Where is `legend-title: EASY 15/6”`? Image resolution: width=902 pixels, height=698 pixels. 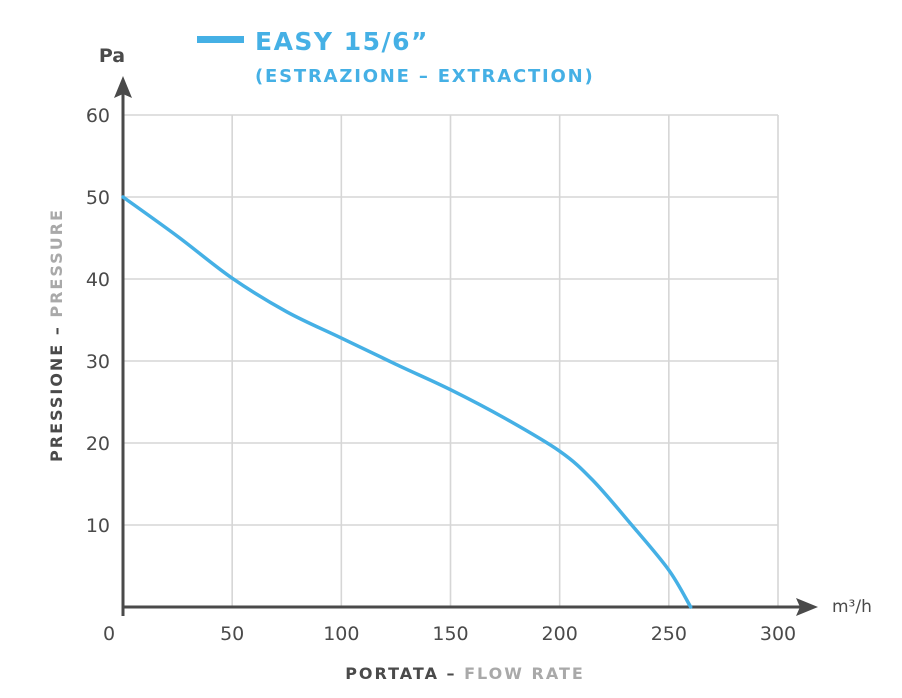
legend-title: EASY 15/6” is located at coordinates (342, 41).